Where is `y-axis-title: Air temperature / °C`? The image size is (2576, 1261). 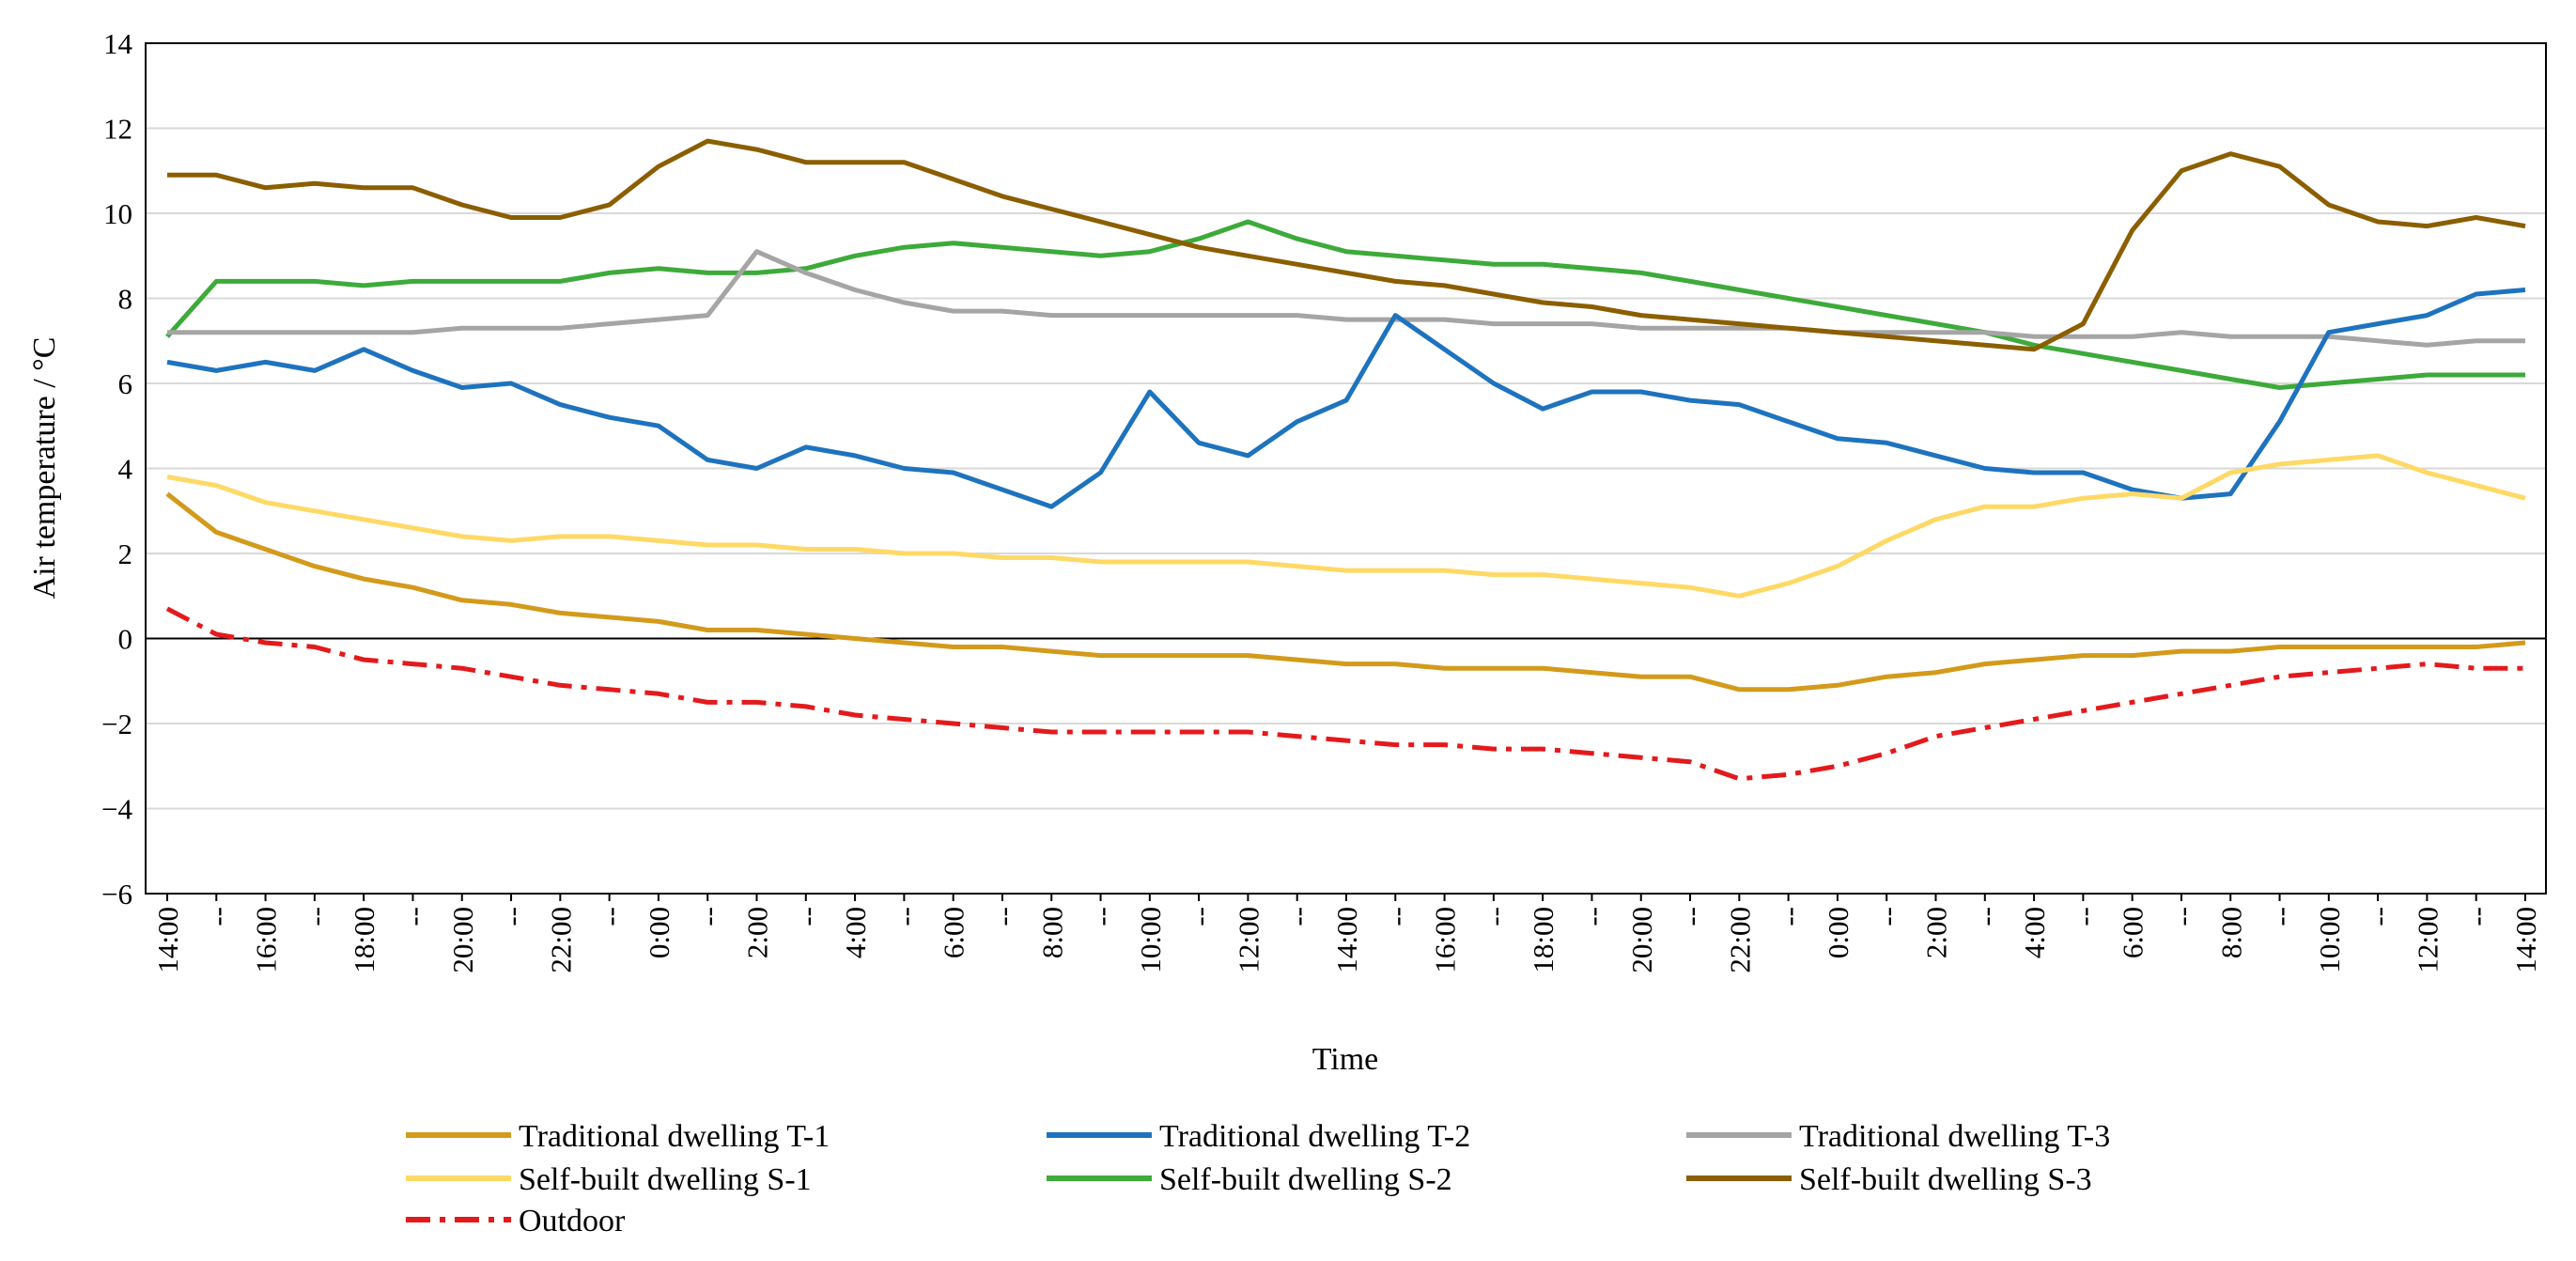
y-axis-title: Air temperature / °C is located at coordinates (45, 468).